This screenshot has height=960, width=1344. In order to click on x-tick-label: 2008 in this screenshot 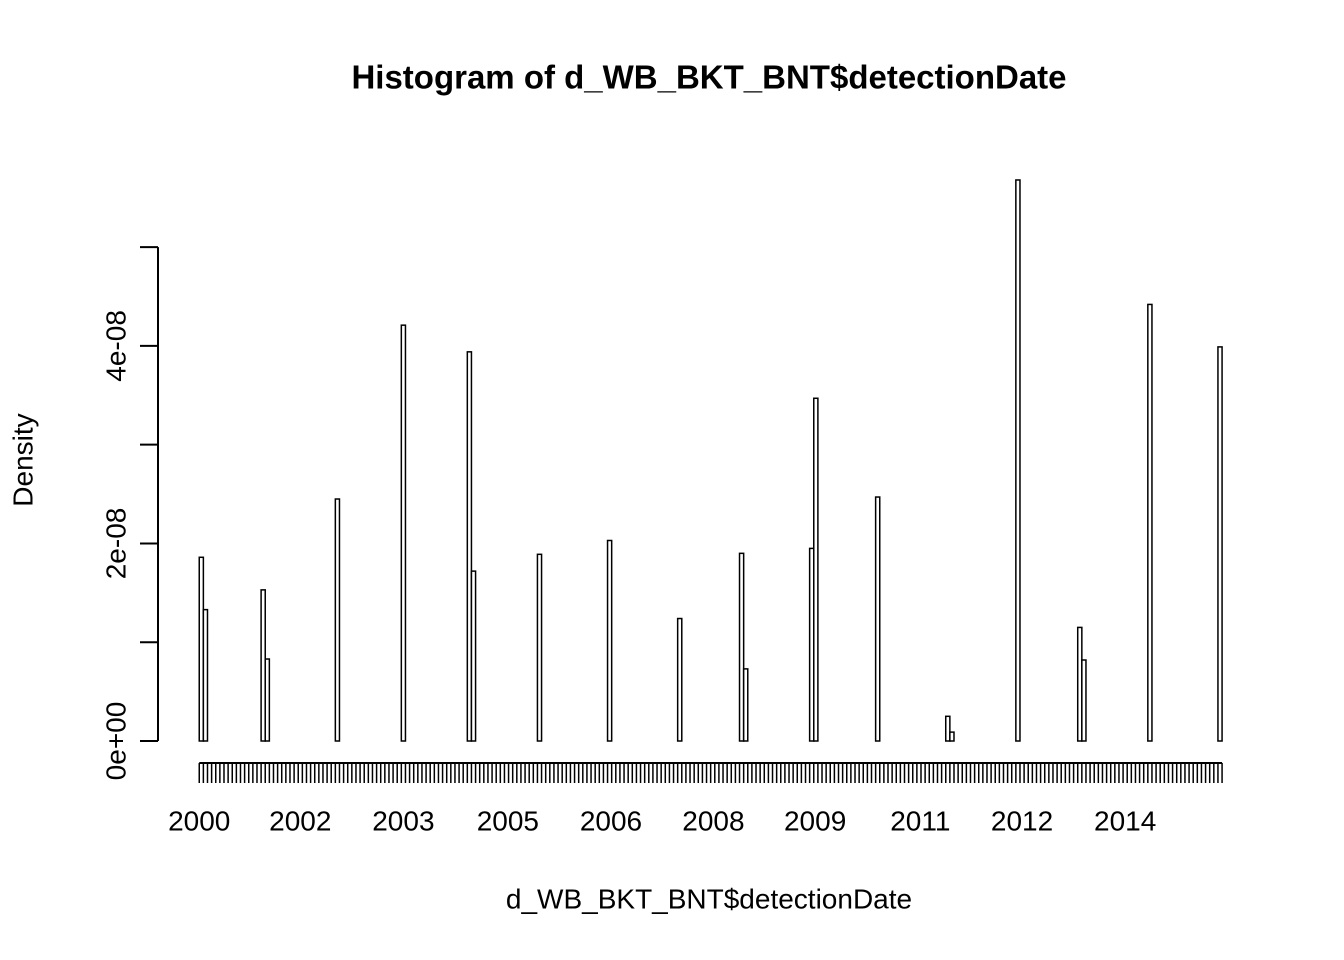, I will do `click(713, 820)`.